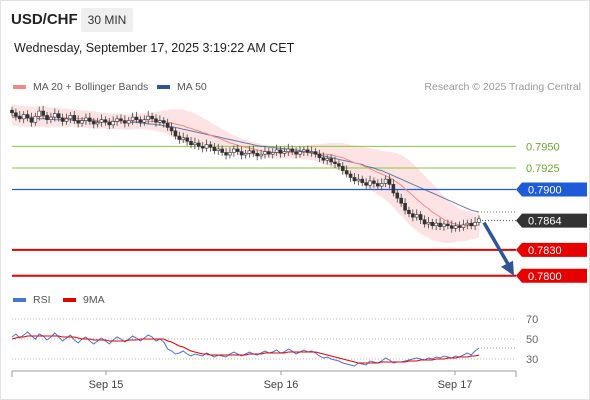 Image resolution: width=590 pixels, height=400 pixels. I want to click on x-tick-label: Sep 16, so click(281, 385).